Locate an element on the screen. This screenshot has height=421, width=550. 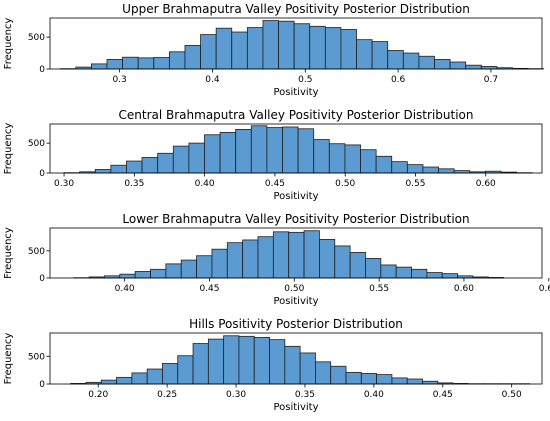
chart-title: Hills Positivity Posterior Distribution is located at coordinates (296, 324).